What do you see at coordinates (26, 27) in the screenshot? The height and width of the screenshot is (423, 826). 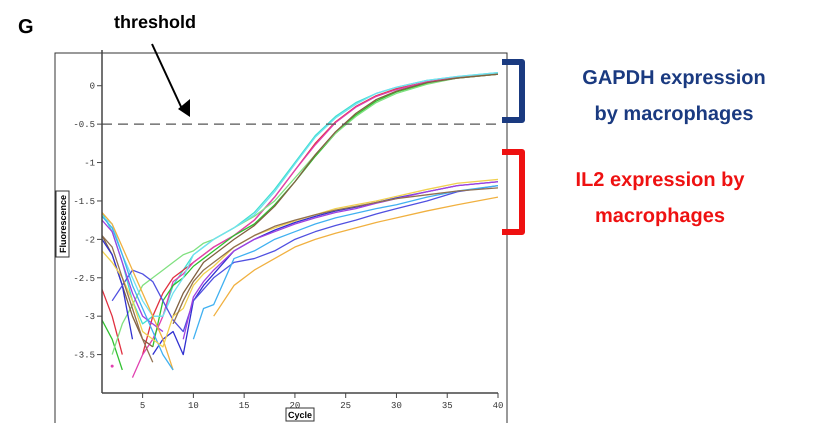 I see `chart-title: G` at bounding box center [26, 27].